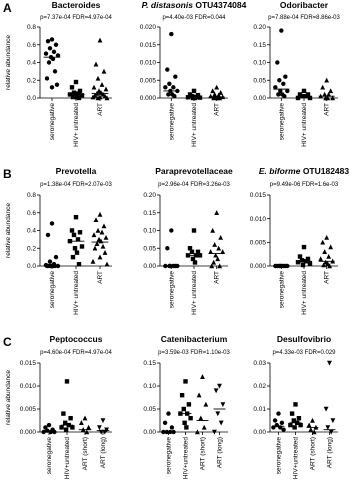  What do you see at coordinates (76, 5) in the screenshot?
I see `title-text: Bacteroides` at bounding box center [76, 5].